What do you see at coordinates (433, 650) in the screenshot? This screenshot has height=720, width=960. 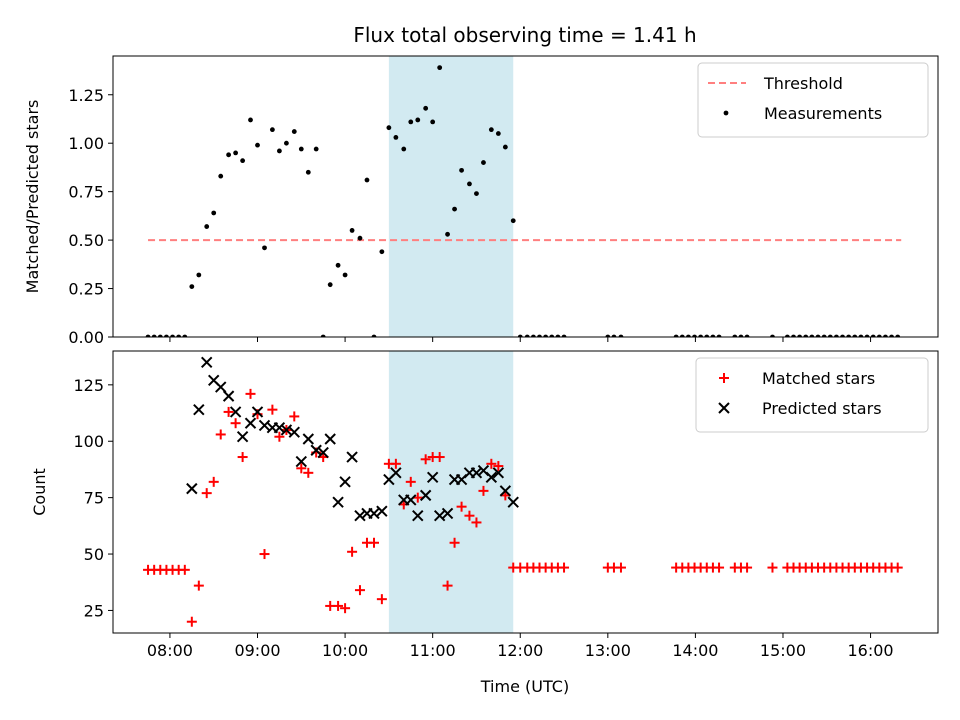 I see `x-tick-label: 11:00` at bounding box center [433, 650].